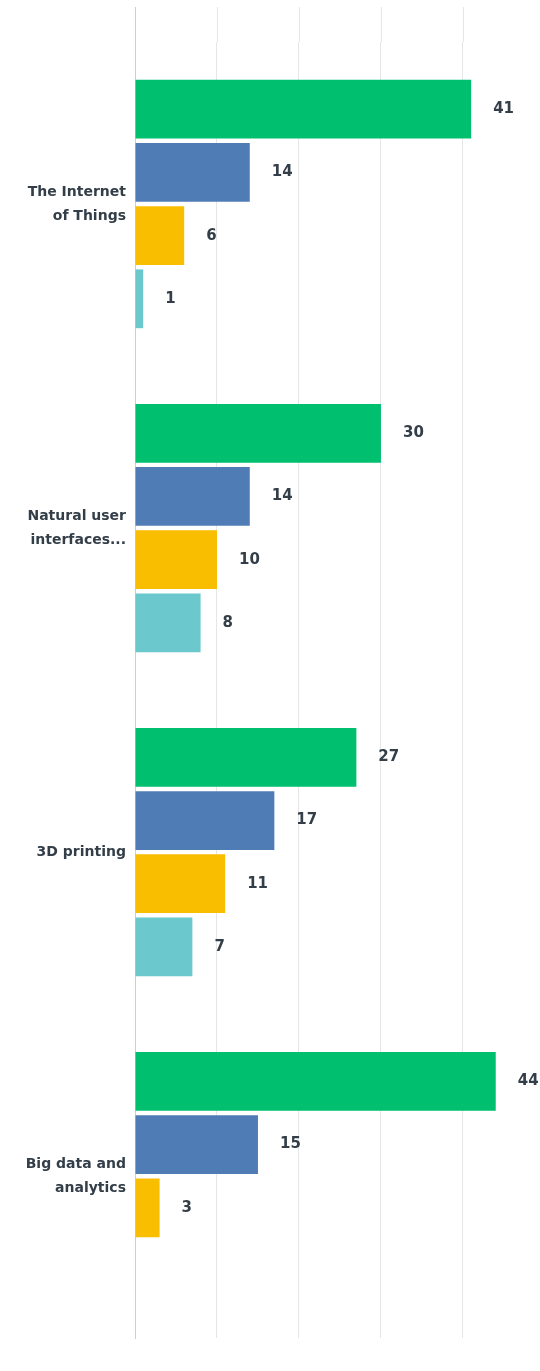 Image resolution: width=540 pixels, height=1371 pixels. What do you see at coordinates (77, 202) in the screenshot?
I see `y-tick-label: The Internet of Things` at bounding box center [77, 202].